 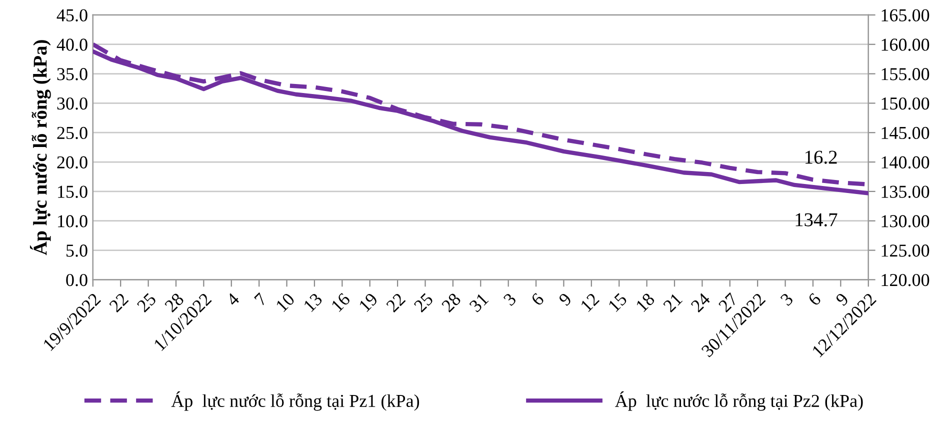 What do you see at coordinates (72, 103) in the screenshot?
I see `y-tick-label: 30.0` at bounding box center [72, 103].